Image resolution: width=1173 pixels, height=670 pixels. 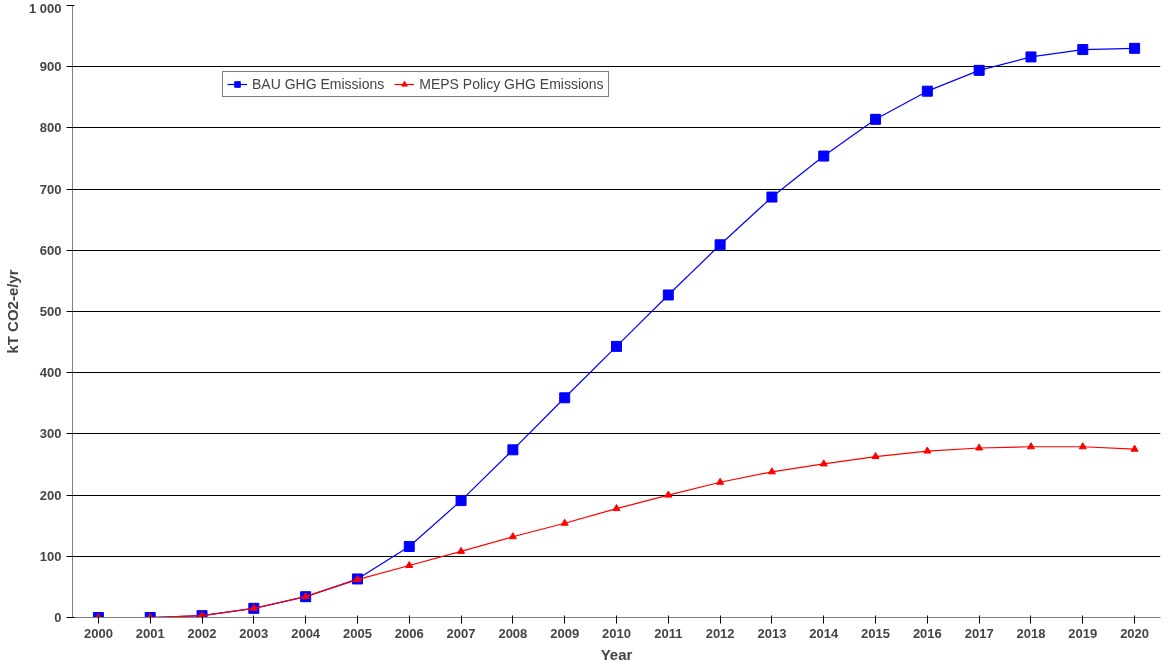 I want to click on x-tick-label: 2004, so click(x=306, y=633).